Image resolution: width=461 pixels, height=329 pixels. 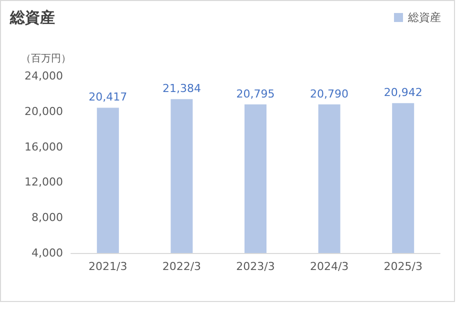 I want to click on y-tick-label: 12,000, so click(x=43, y=182).